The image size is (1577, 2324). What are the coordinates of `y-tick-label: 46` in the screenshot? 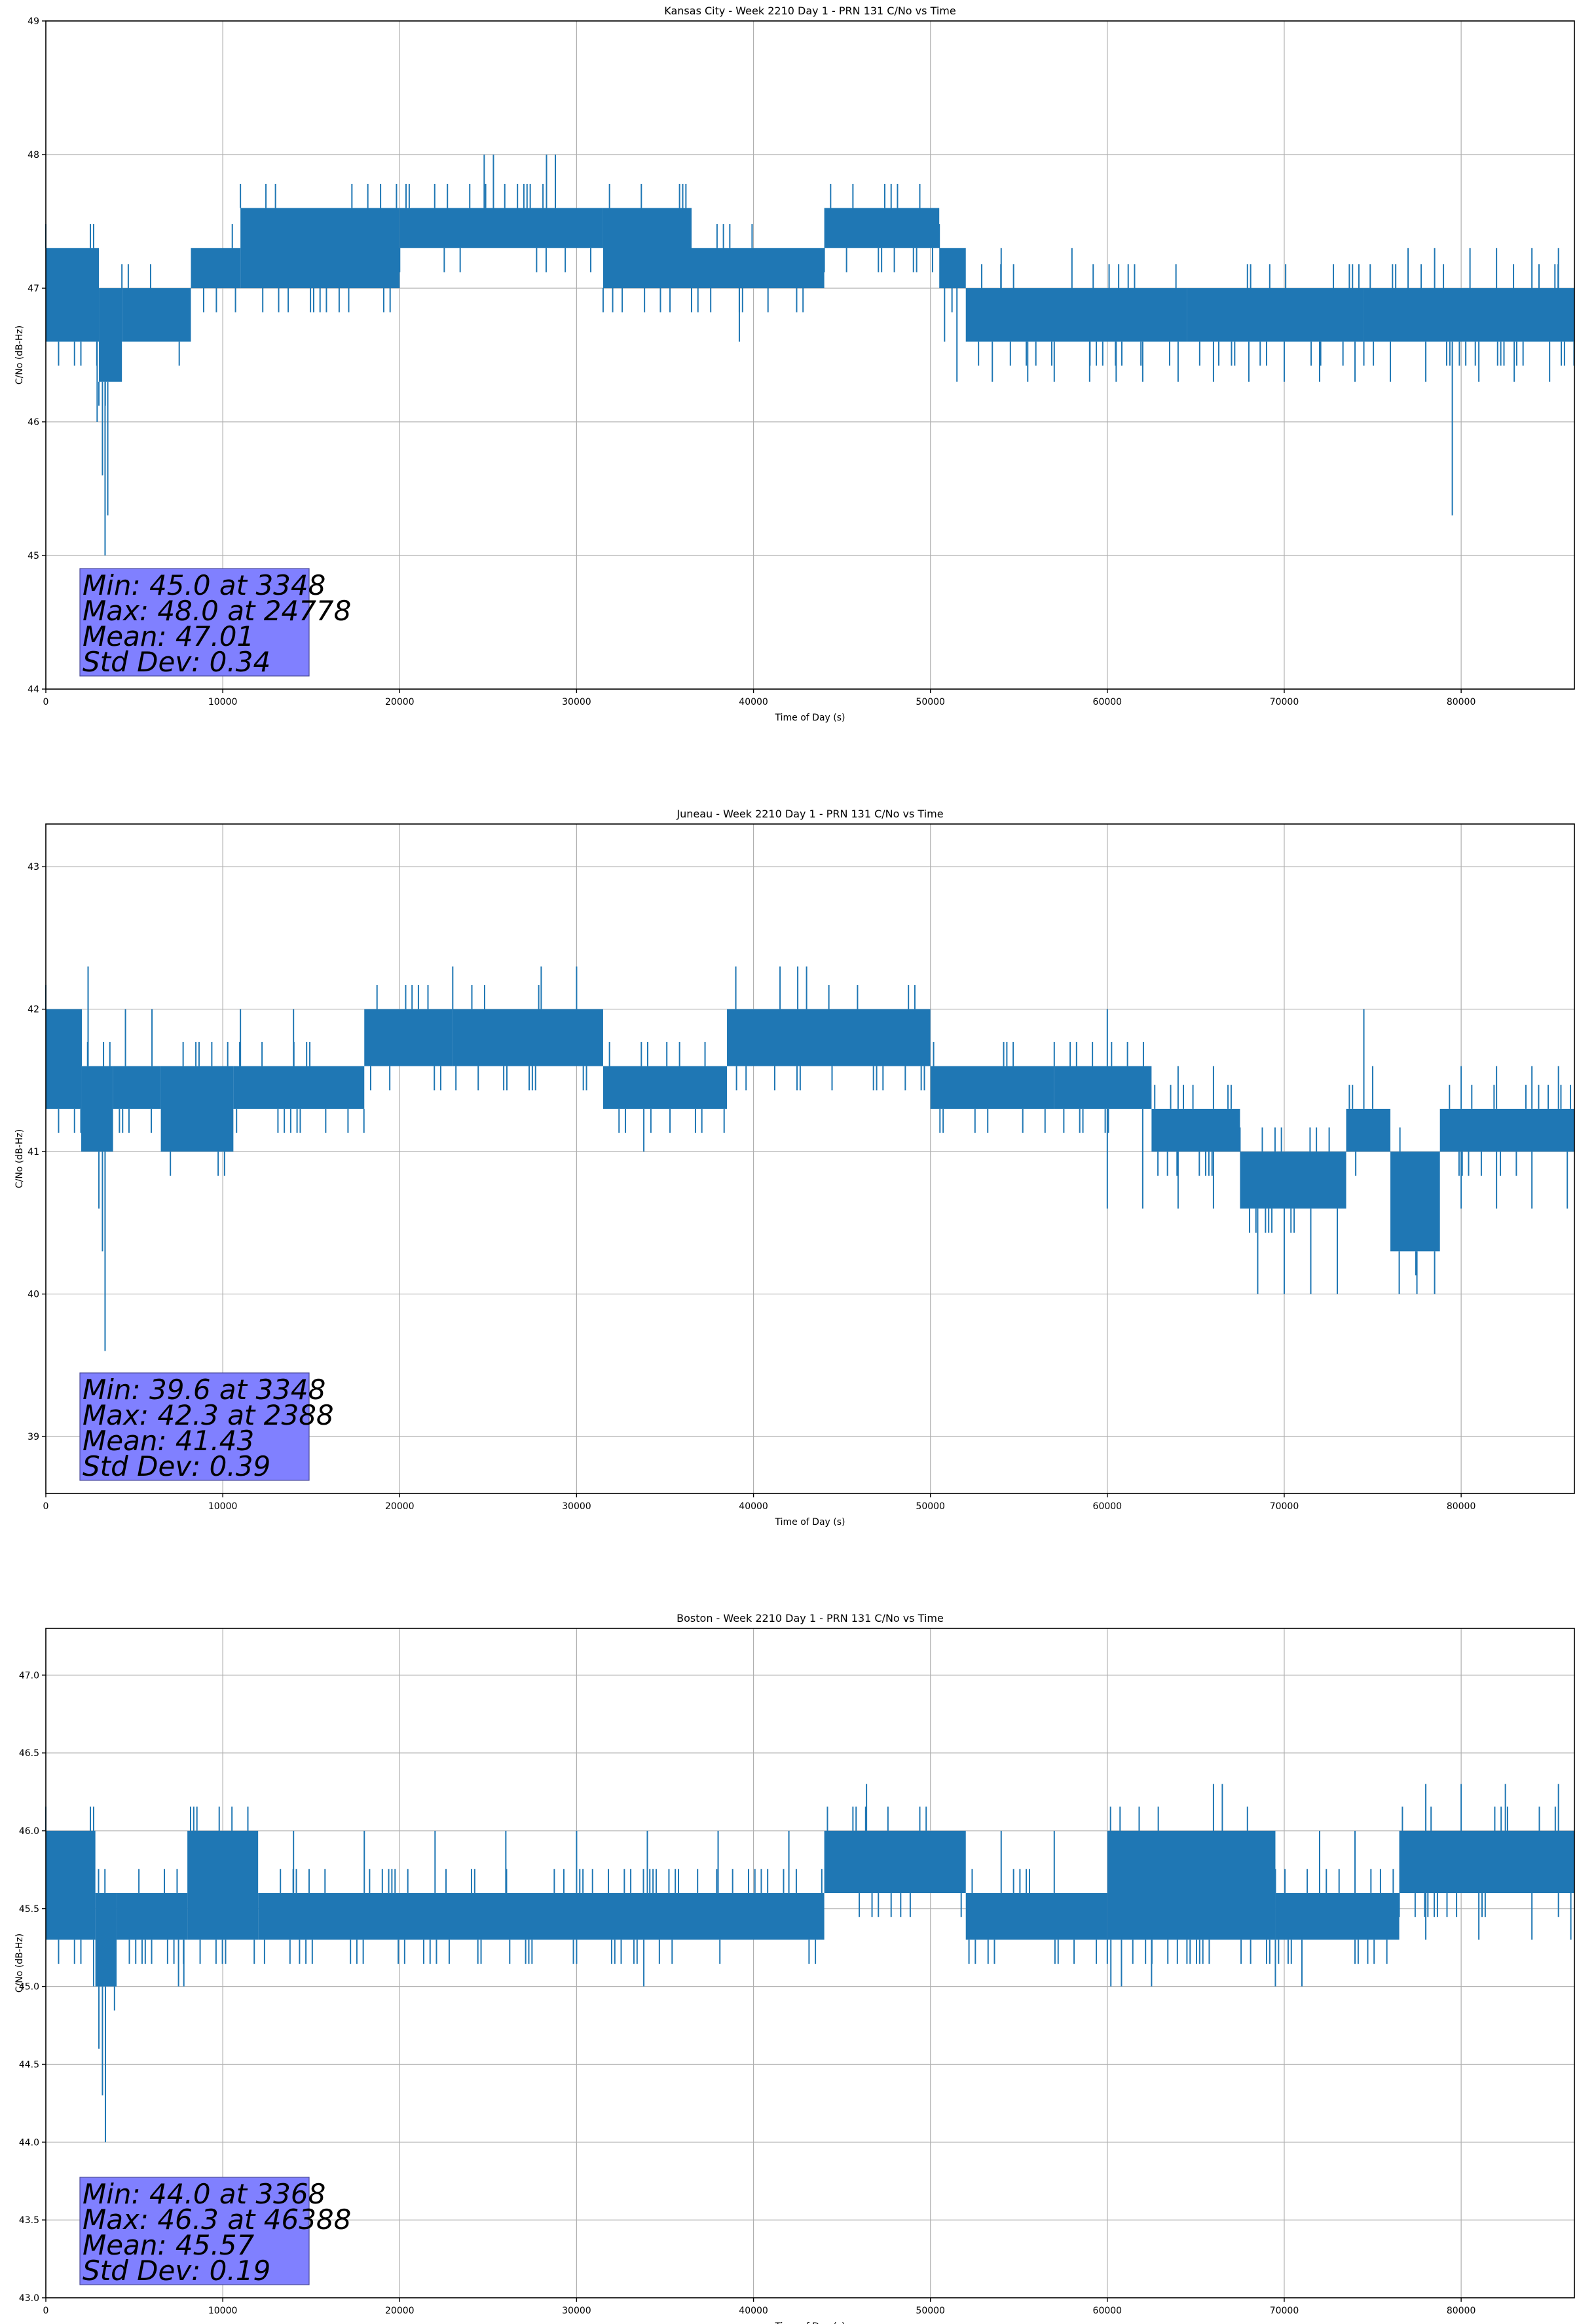 It's located at (33, 422).